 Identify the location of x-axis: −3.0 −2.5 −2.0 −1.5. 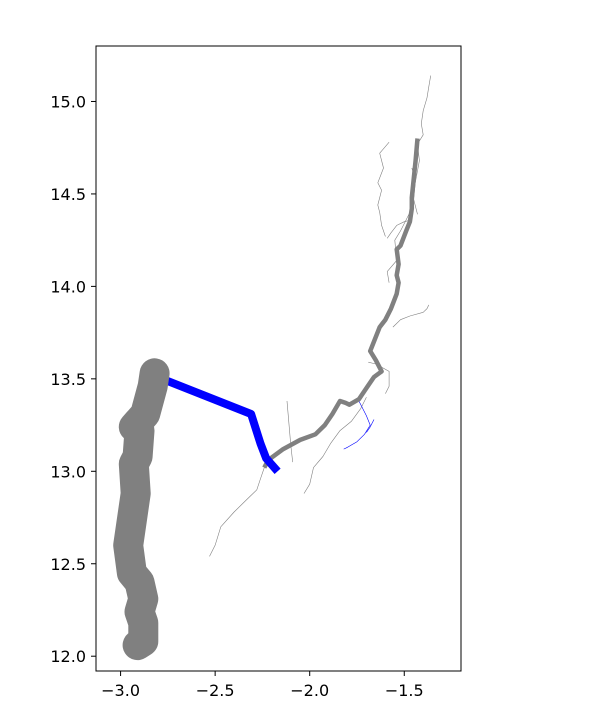
(262, 685).